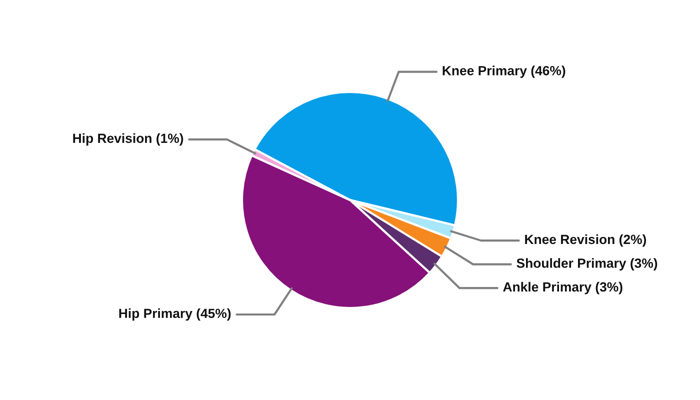  Describe the element at coordinates (585, 240) in the screenshot. I see `slice-label: Knee Revision (2%)` at that location.